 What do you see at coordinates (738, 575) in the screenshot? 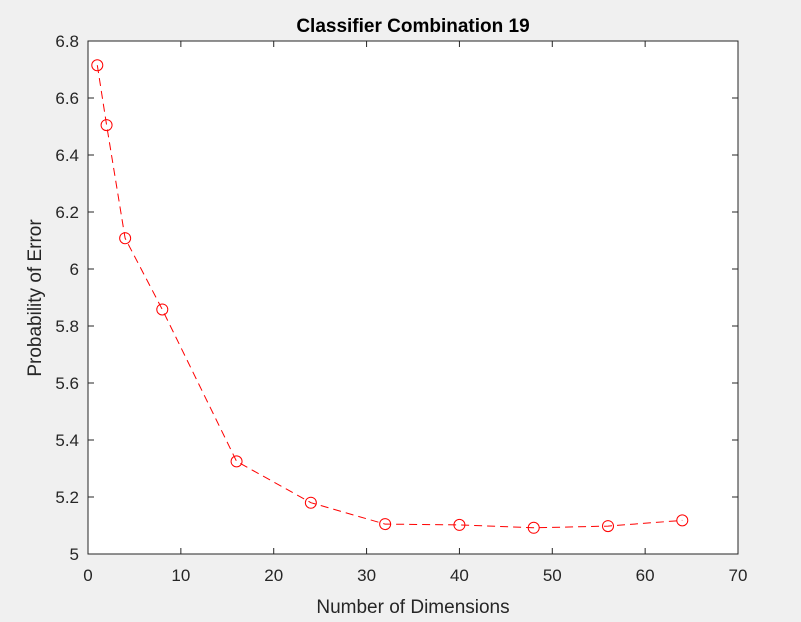
I see `x-tick-label: 70` at bounding box center [738, 575].